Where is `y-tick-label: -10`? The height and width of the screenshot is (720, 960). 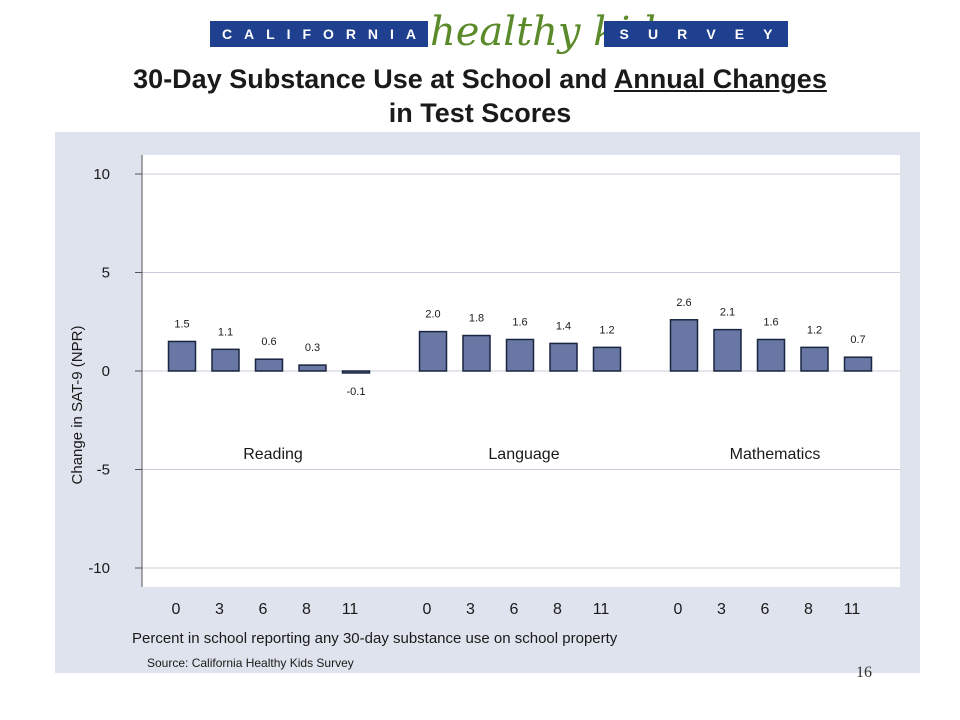
y-tick-label: -10 is located at coordinates (99, 568).